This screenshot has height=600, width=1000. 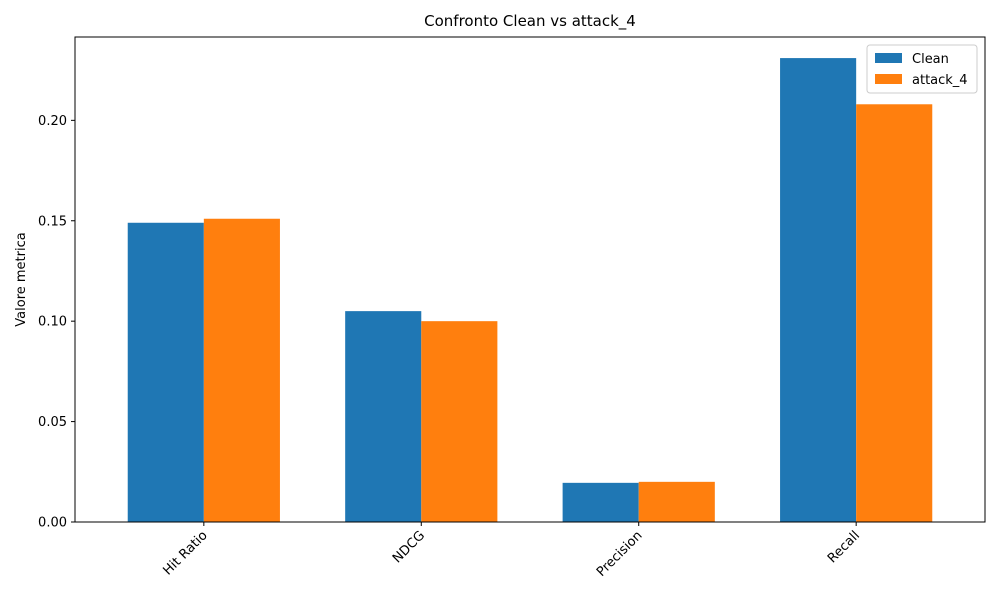 What do you see at coordinates (185, 553) in the screenshot?
I see `x-tick-label: Hit Ratio` at bounding box center [185, 553].